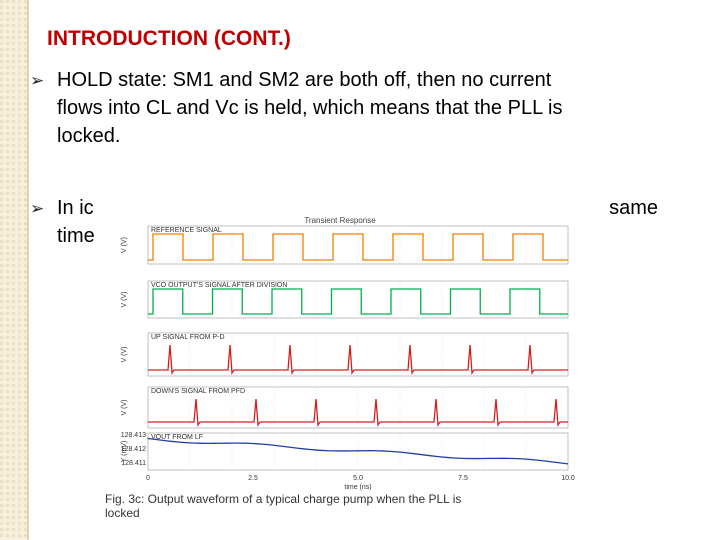 The height and width of the screenshot is (540, 720). Describe the element at coordinates (133, 435) in the screenshot. I see `y-tick-label: 128.413` at that location.